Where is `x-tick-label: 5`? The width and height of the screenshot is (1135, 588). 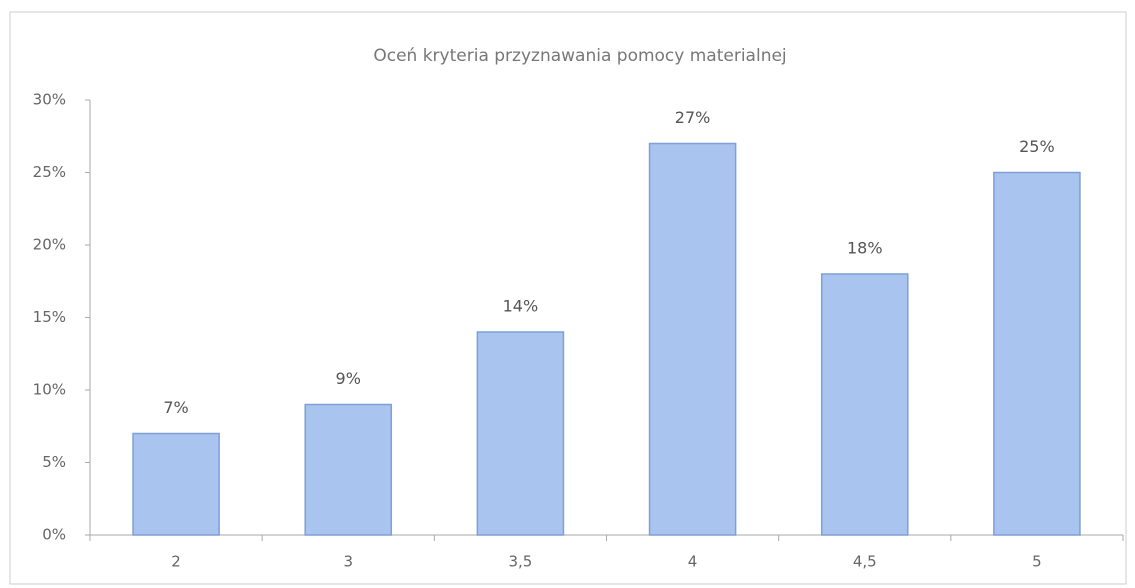
x-tick-label: 5 is located at coordinates (1037, 562).